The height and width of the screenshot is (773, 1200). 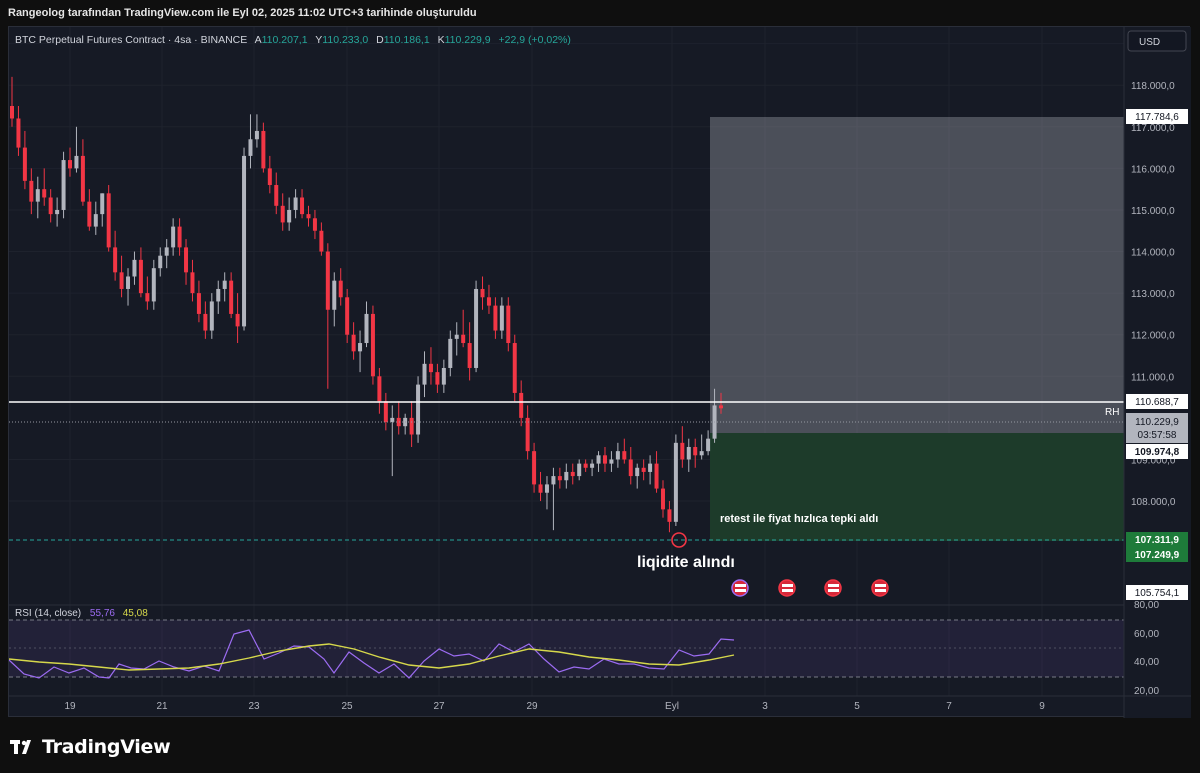 What do you see at coordinates (1157, 422) in the screenshot?
I see `price-badge-text: 110.229,9` at bounding box center [1157, 422].